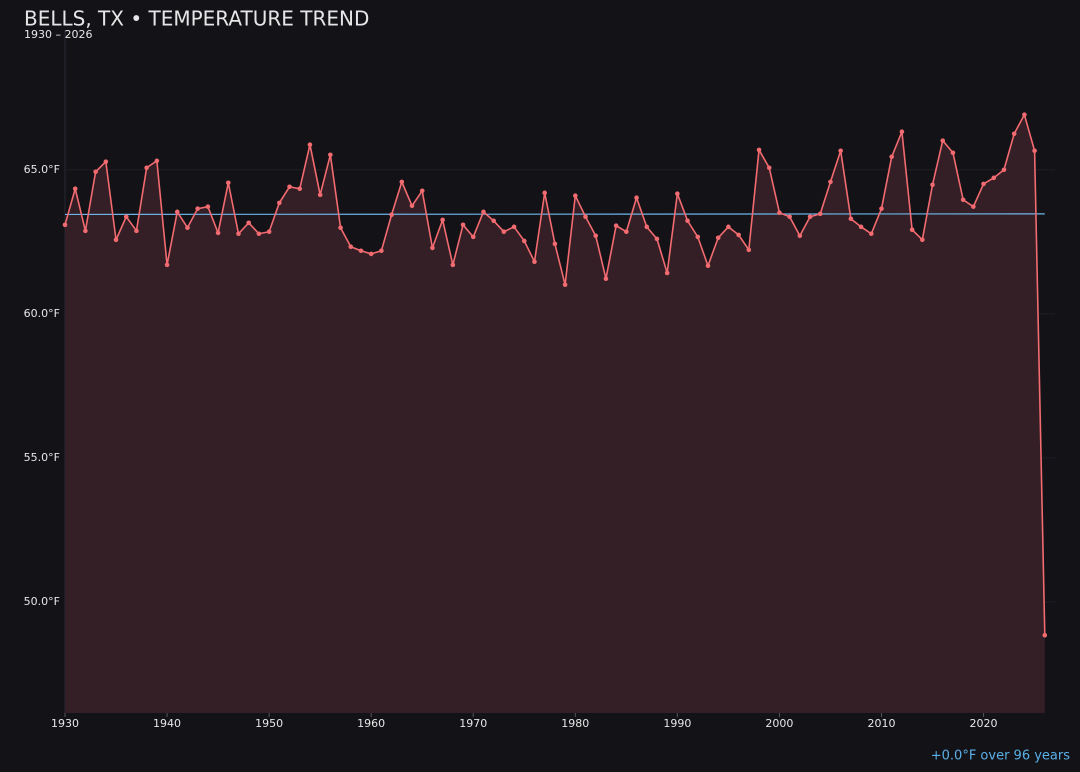 This screenshot has width=1080, height=772. I want to click on x-tick-label: 1950, so click(269, 723).